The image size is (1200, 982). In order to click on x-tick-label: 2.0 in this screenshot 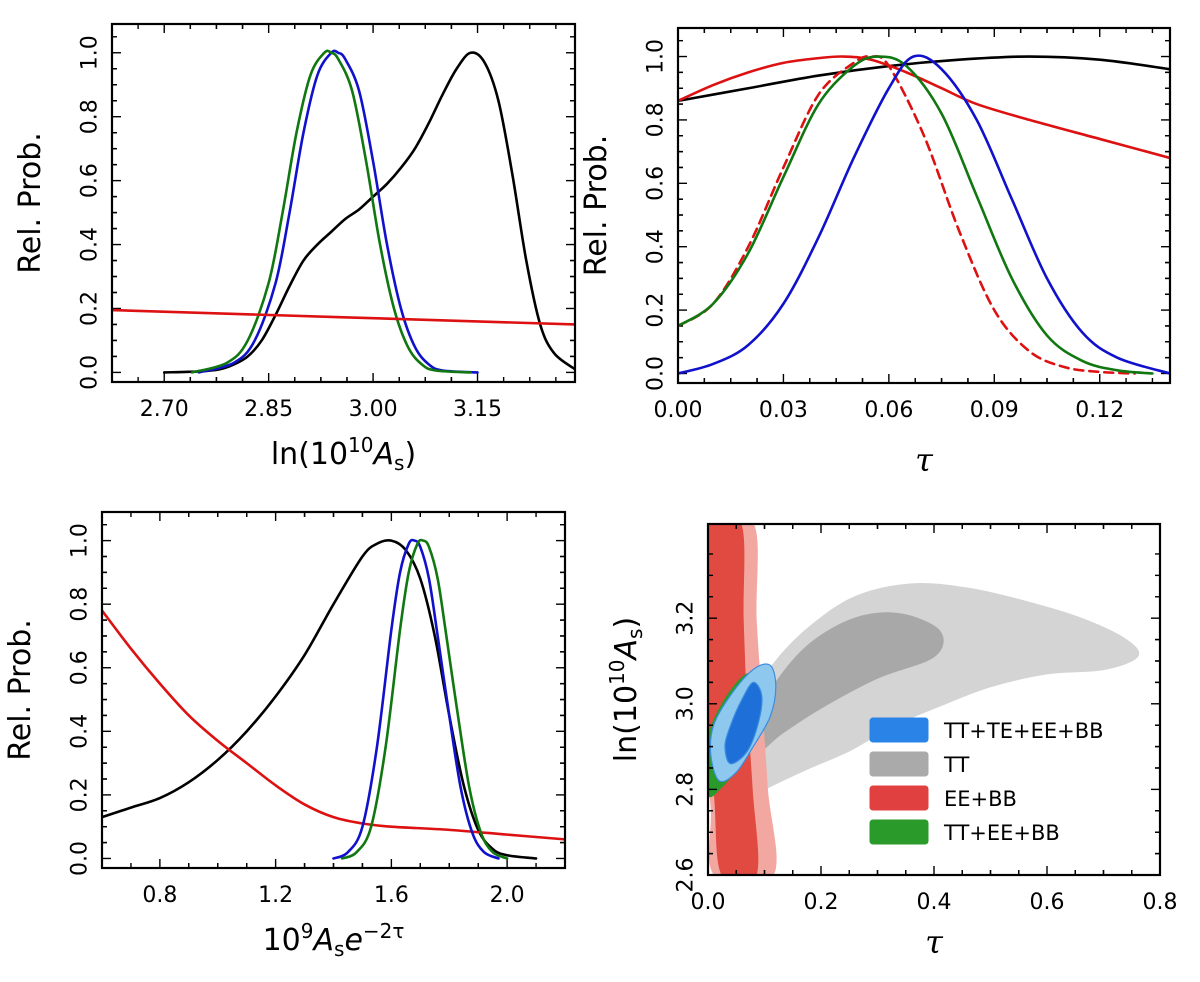, I will do `click(507, 895)`.